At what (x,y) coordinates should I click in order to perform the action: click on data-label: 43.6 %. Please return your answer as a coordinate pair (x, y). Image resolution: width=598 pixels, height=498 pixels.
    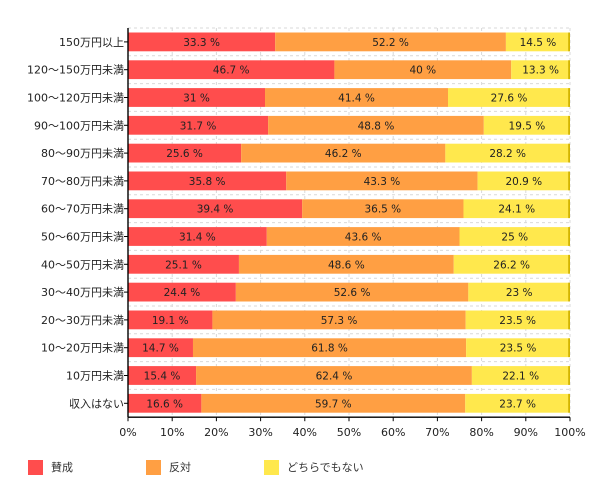
    Looking at the image, I should click on (363, 238).